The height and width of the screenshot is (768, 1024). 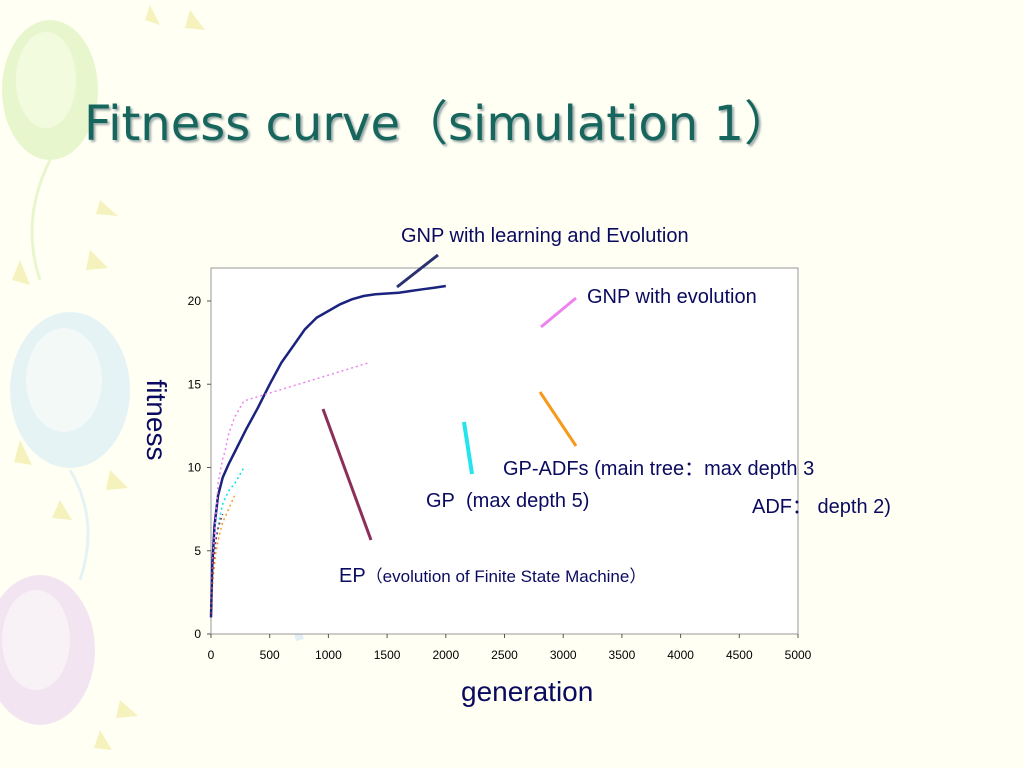 I want to click on balloon-blue-decoration, so click(x=70, y=446).